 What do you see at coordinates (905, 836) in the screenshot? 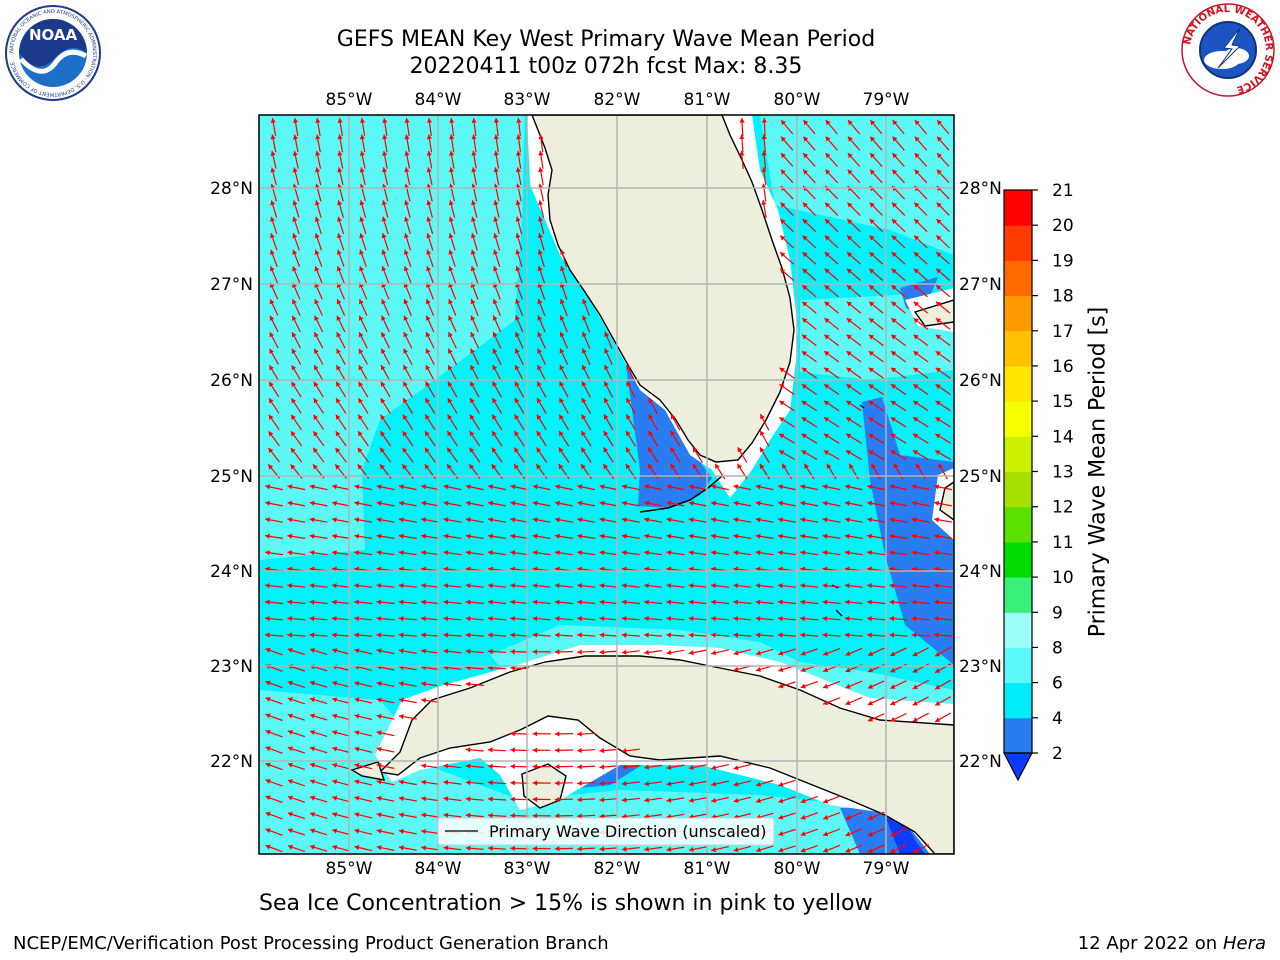
I see `dark-blue-zone-southeast` at bounding box center [905, 836].